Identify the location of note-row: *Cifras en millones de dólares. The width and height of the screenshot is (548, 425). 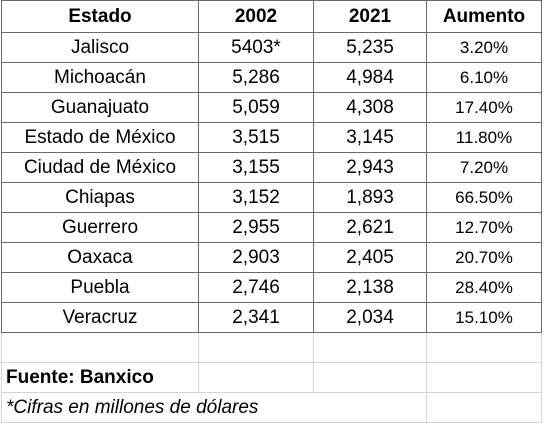
(271, 407).